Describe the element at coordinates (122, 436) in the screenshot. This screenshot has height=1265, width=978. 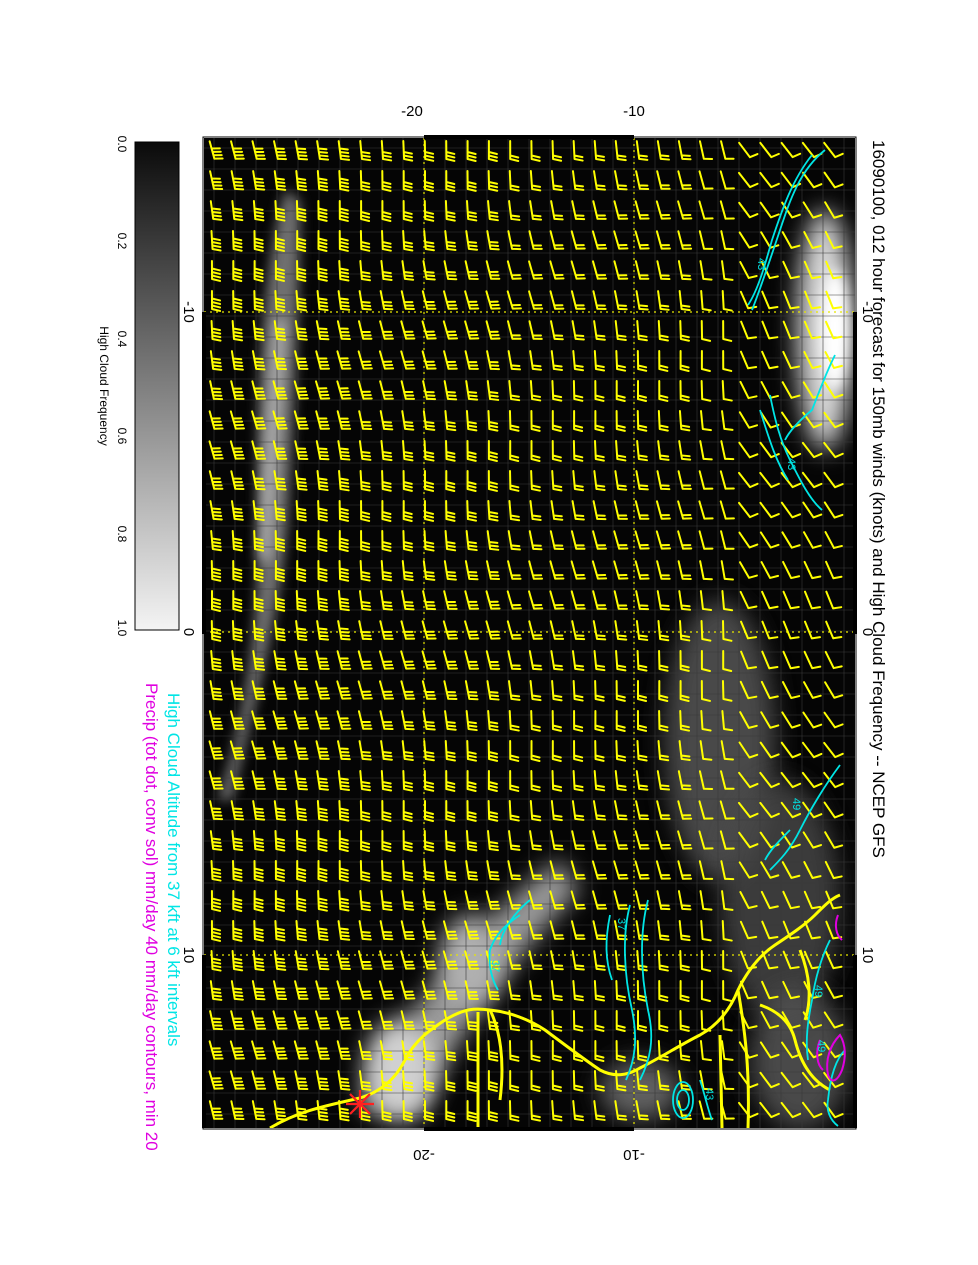
I see `colorbar-tick: 0.6` at that location.